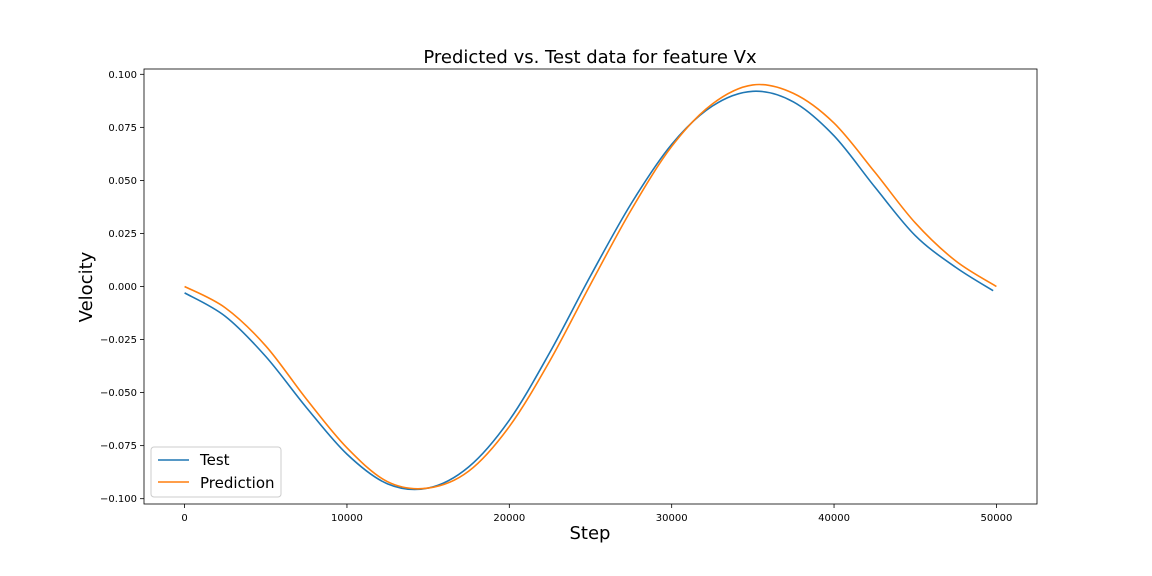  I want to click on x-tick-label: 0, so click(184, 518).